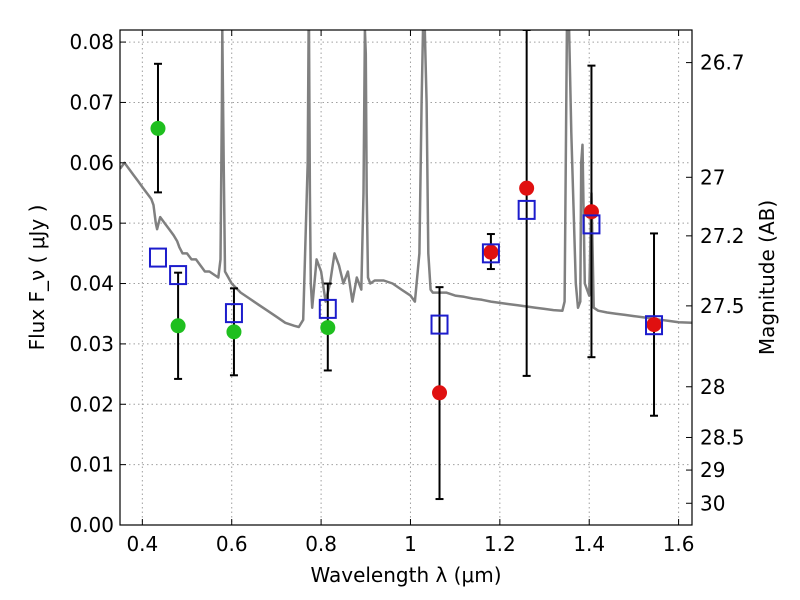  Describe the element at coordinates (712, 387) in the screenshot. I see `right-tick-label: 28` at that location.